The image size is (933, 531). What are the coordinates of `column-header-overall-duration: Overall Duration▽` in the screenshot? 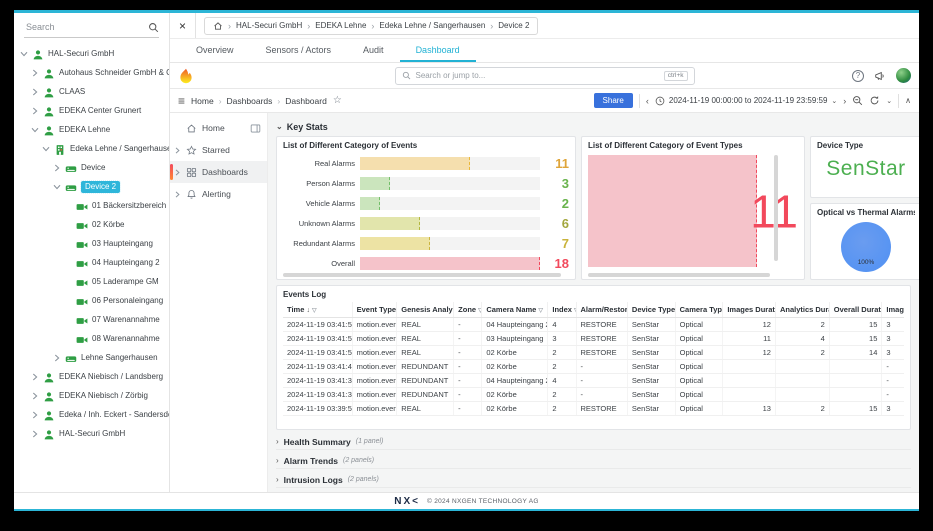 It's located at (856, 310).